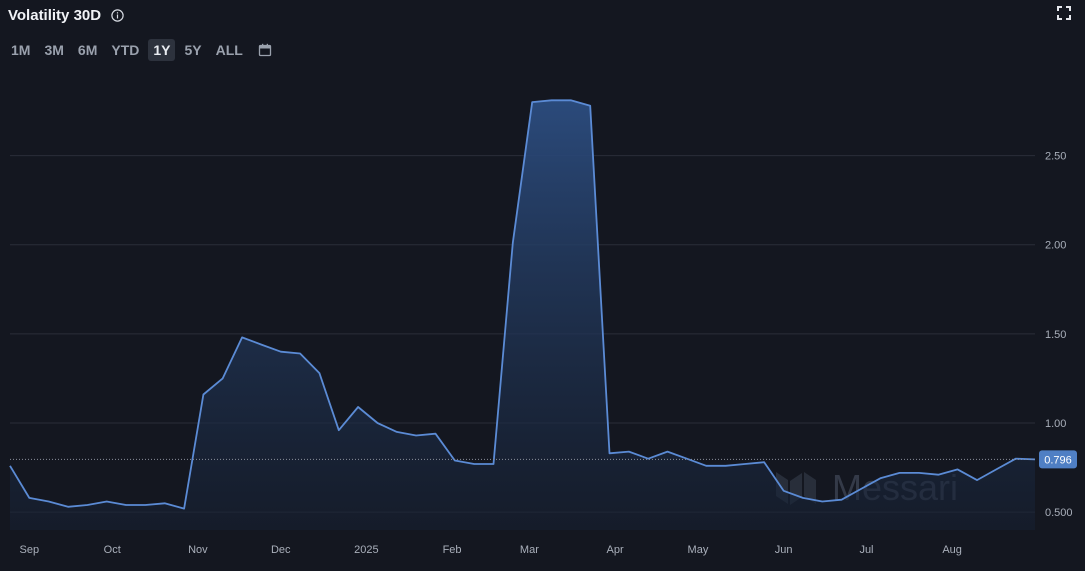  Describe the element at coordinates (1055, 424) in the screenshot. I see `y-tick-label: 1.00` at that location.